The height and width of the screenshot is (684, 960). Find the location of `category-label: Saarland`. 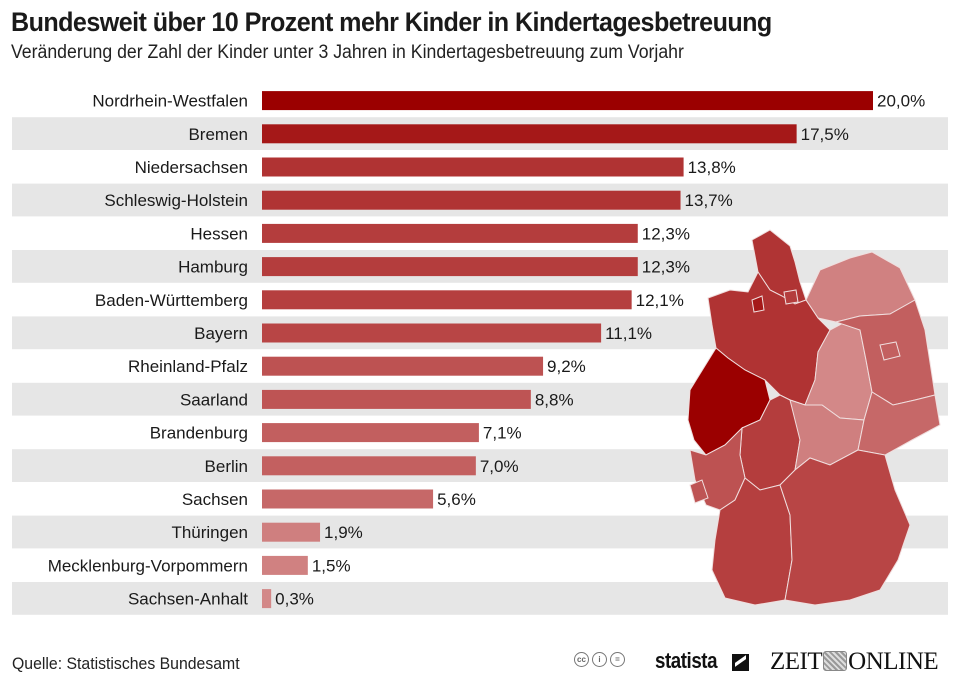

category-label: Saarland is located at coordinates (214, 399).